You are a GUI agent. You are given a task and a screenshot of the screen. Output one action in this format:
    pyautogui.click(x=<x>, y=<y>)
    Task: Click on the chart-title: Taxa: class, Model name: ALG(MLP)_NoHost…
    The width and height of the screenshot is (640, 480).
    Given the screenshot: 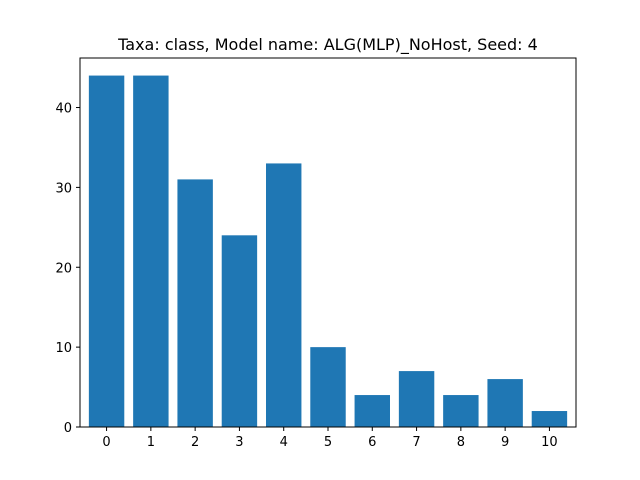 What is the action you would take?
    pyautogui.click(x=327, y=45)
    